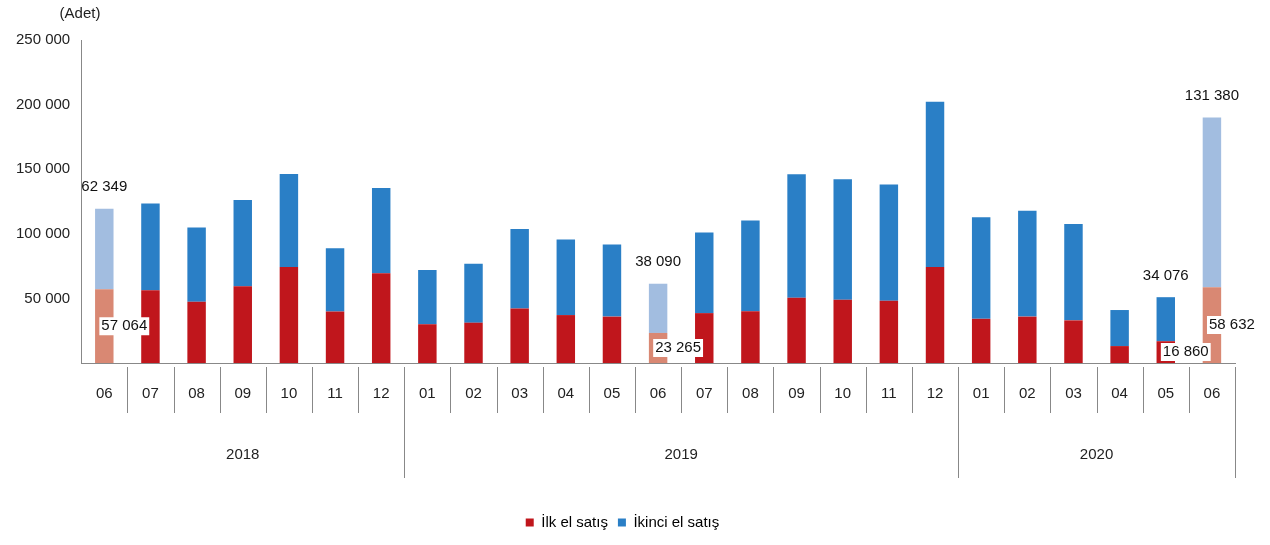 The width and height of the screenshot is (1270, 545). What do you see at coordinates (124, 325) in the screenshot?
I see `data-label: 57 064` at bounding box center [124, 325].